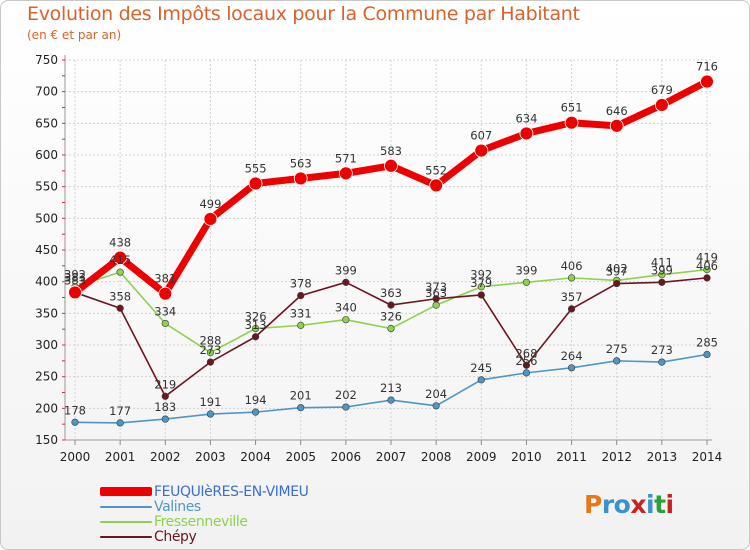  What do you see at coordinates (638, 504) in the screenshot?
I see `logo-letter: x` at bounding box center [638, 504].